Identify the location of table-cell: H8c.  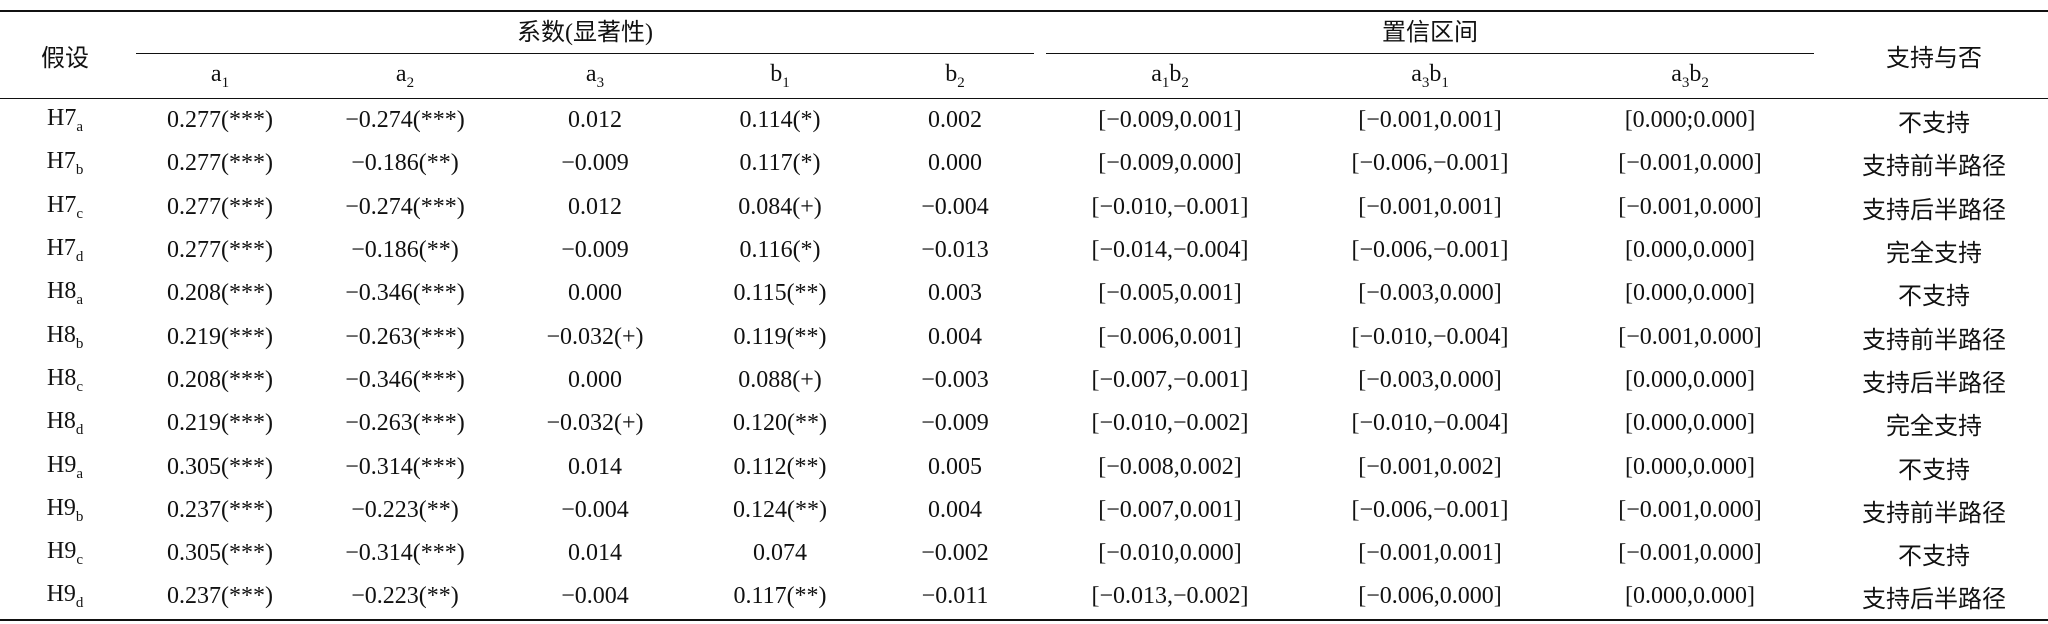
(65, 380).